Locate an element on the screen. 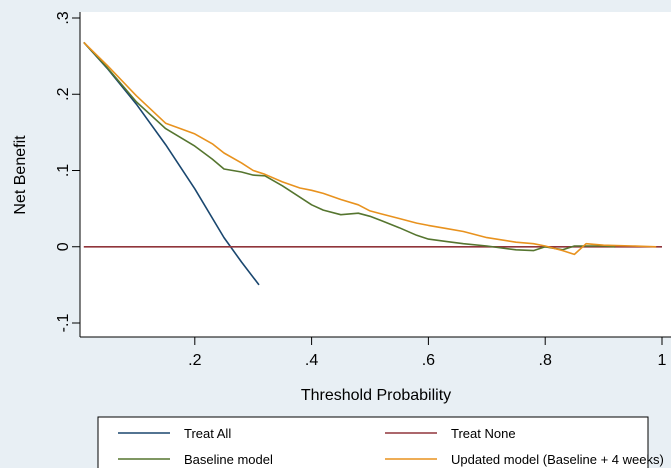 This screenshot has height=468, width=671. x-tick-label: .6 is located at coordinates (428, 360).